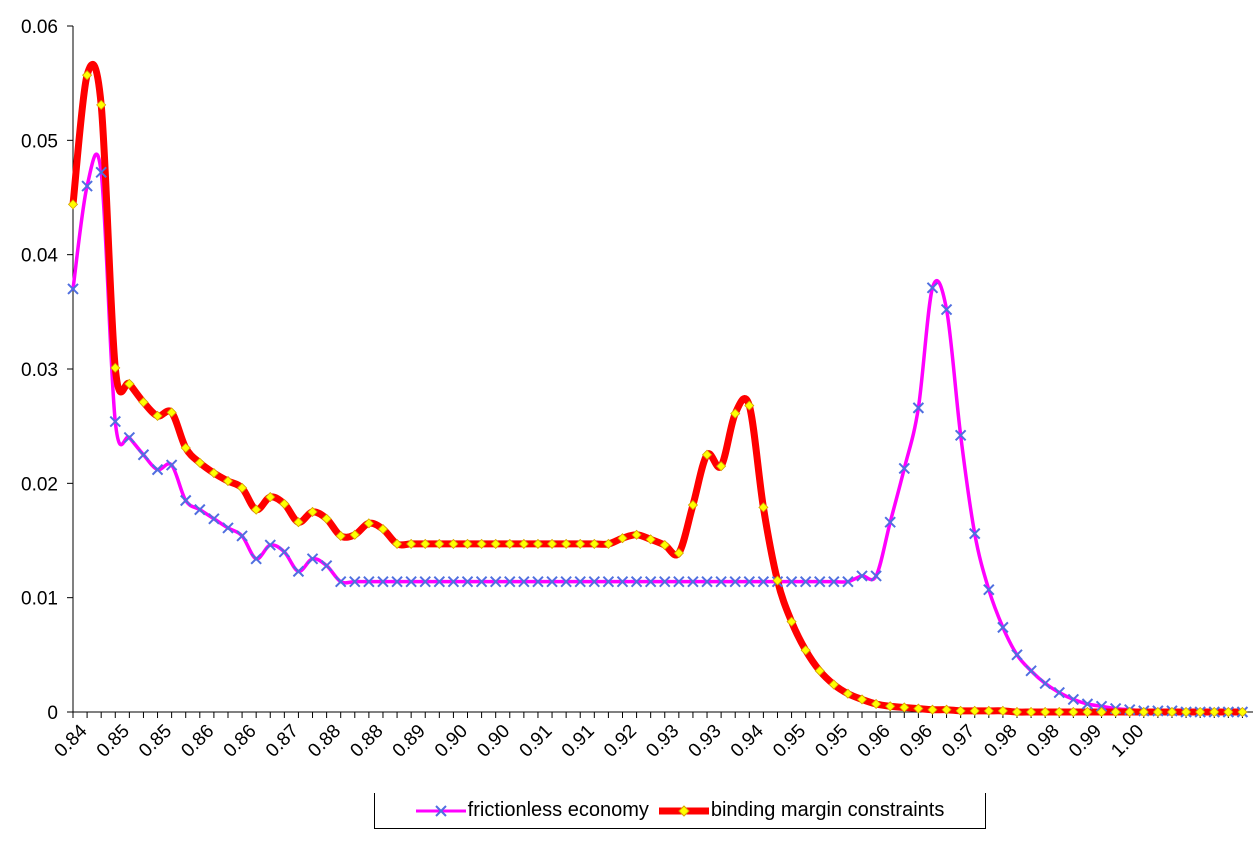 This screenshot has height=857, width=1253. Describe the element at coordinates (801, 810) in the screenshot. I see `legend-item-binding: binding margin constraints` at that location.